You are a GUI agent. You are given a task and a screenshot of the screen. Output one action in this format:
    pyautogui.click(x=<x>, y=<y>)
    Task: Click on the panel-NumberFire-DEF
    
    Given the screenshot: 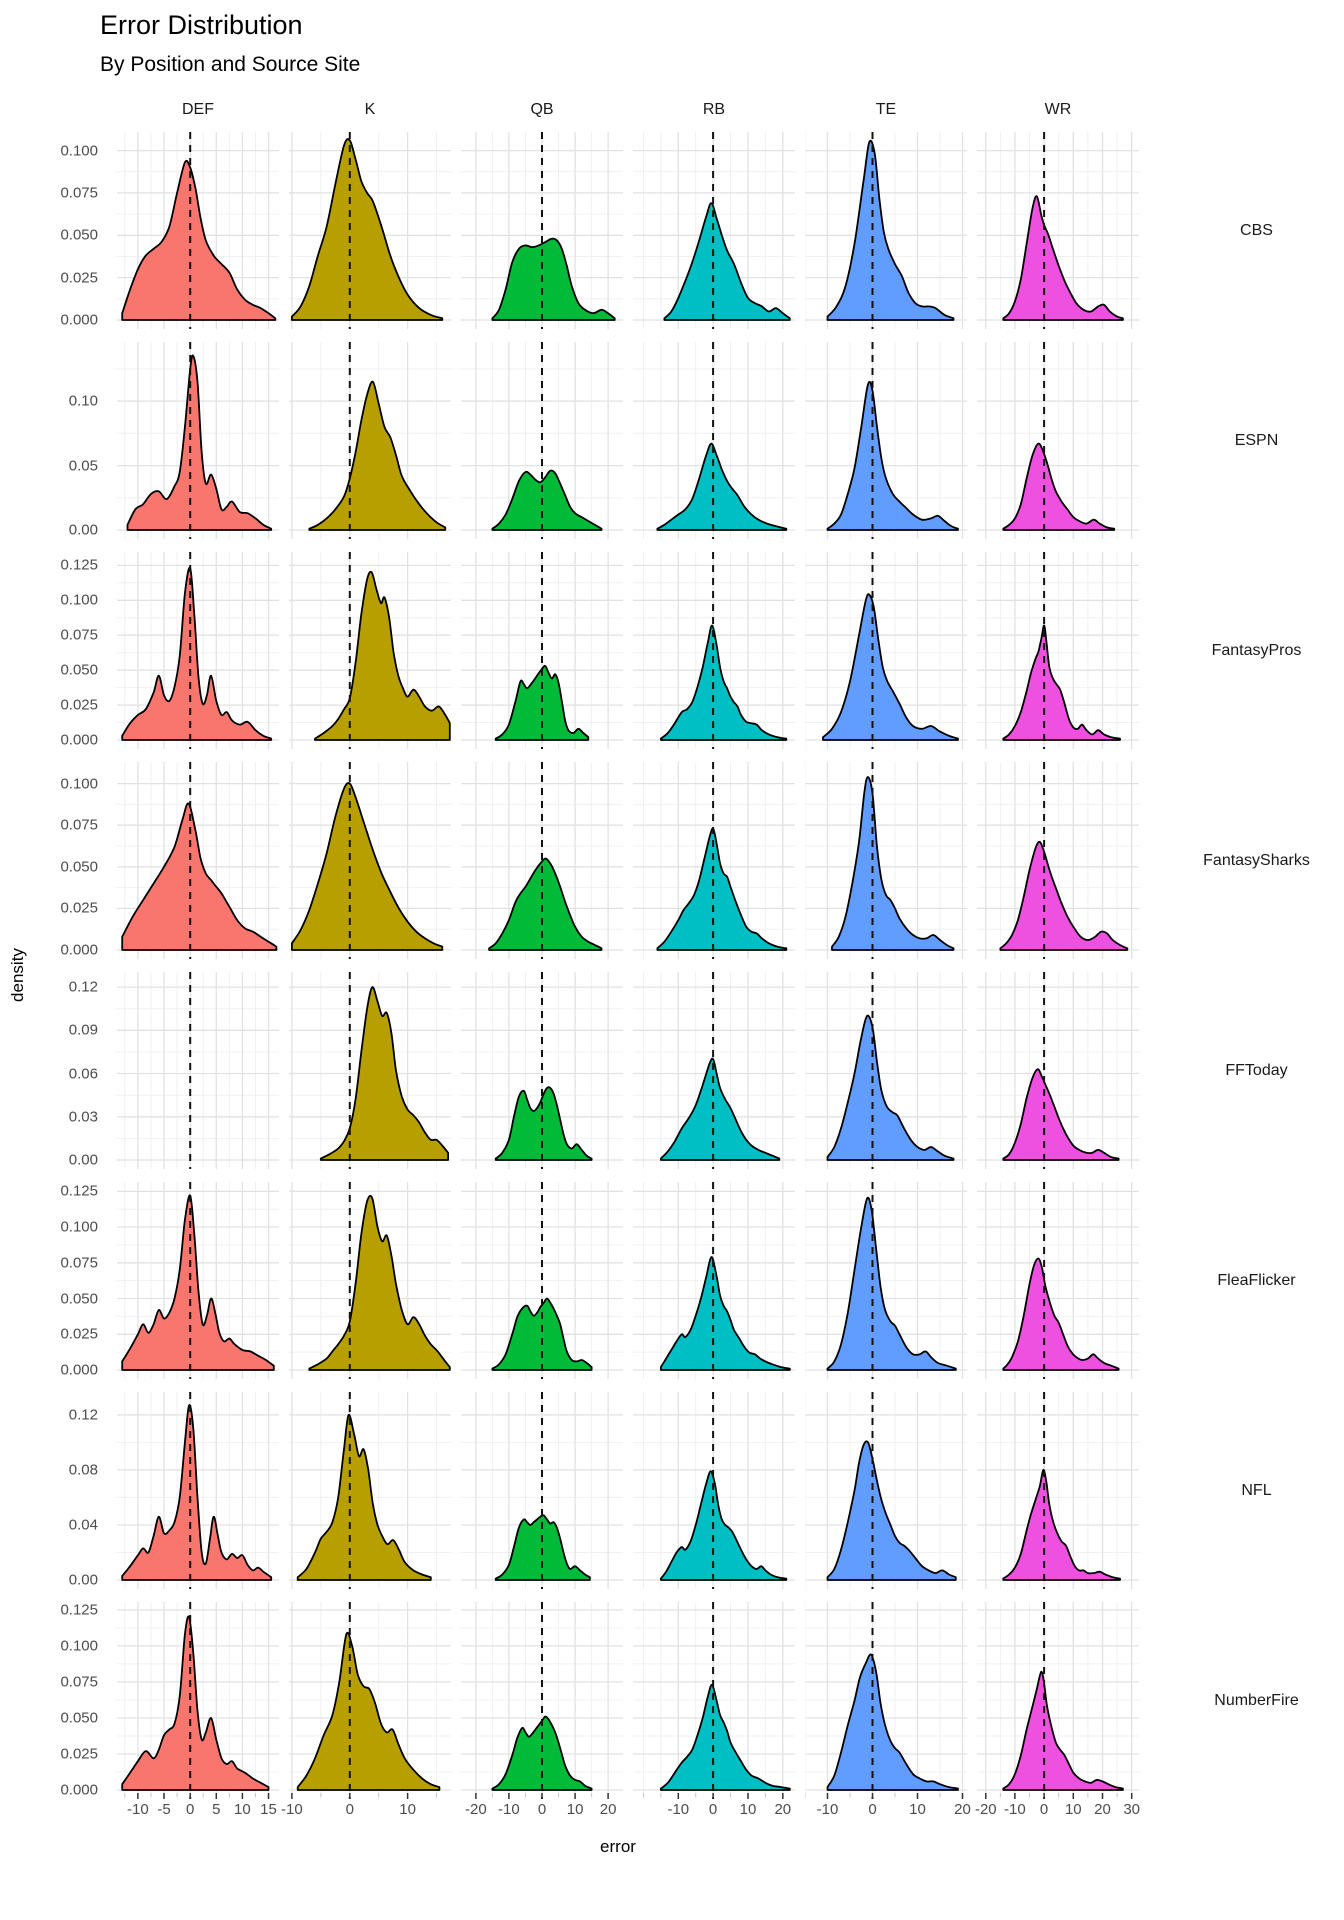 What is the action you would take?
    pyautogui.click(x=198, y=1700)
    